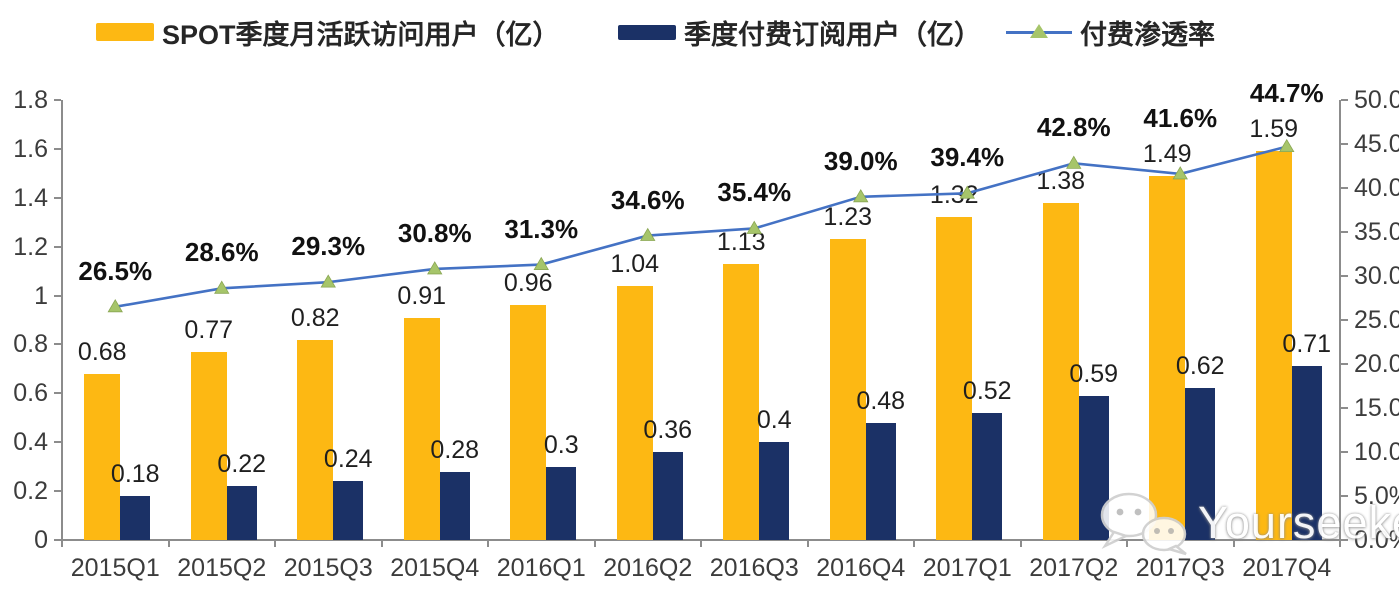 This screenshot has width=1399, height=596. Describe the element at coordinates (422, 295) in the screenshot. I see `mau-value-label: 0.91` at that location.